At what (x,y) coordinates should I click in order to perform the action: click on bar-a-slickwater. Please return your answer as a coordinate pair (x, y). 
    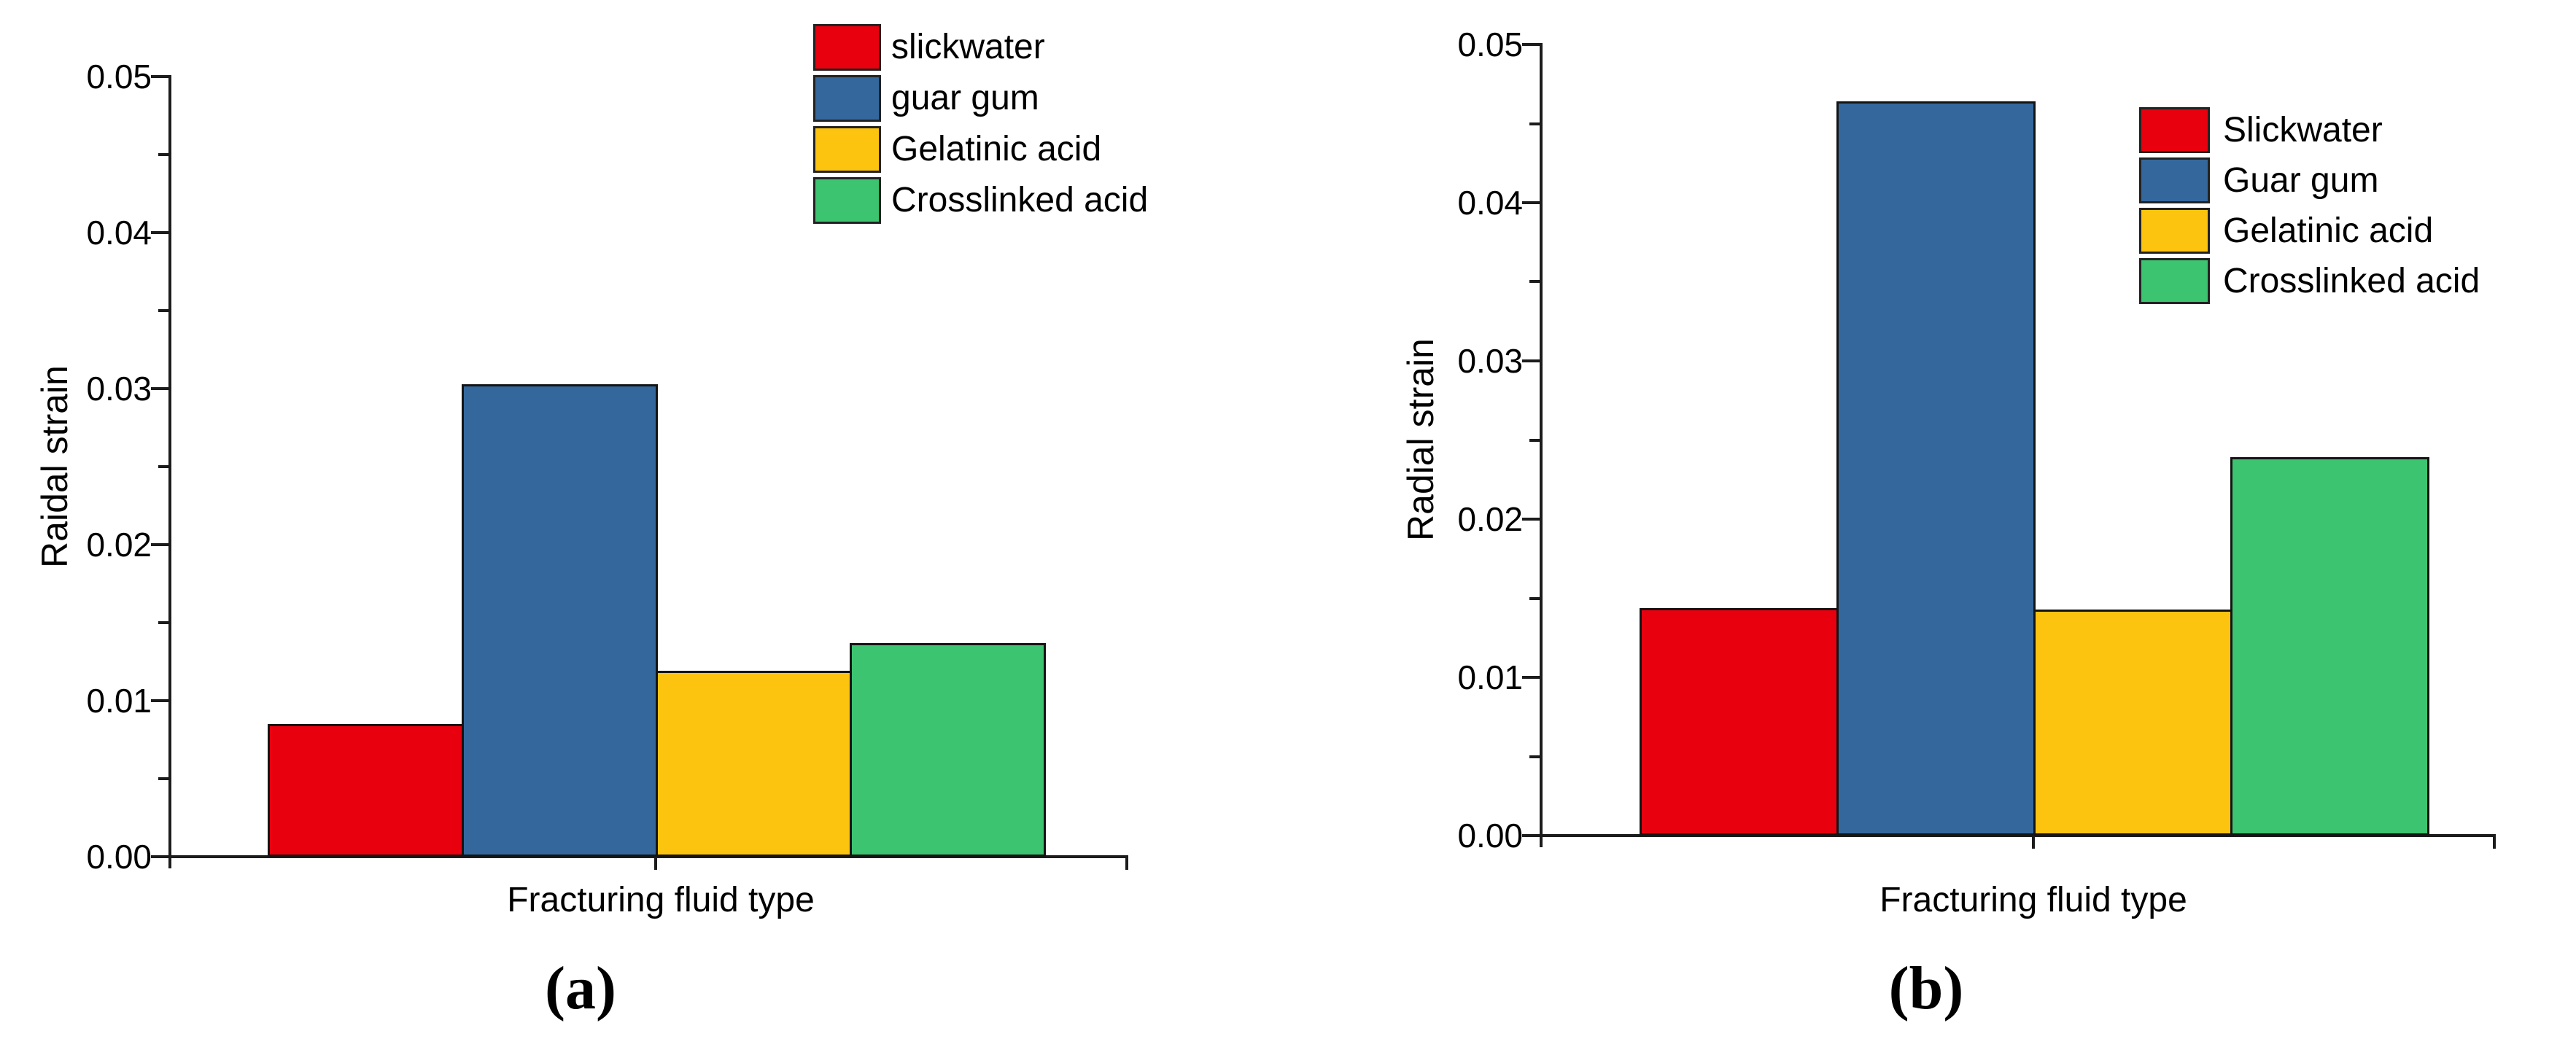
    Looking at the image, I should click on (366, 790).